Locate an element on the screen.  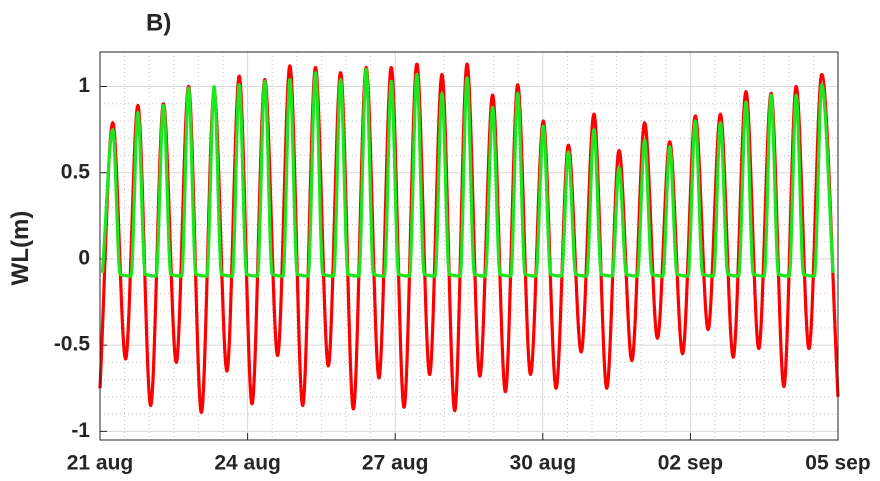
y-tick-label: -1 is located at coordinates (80, 430).